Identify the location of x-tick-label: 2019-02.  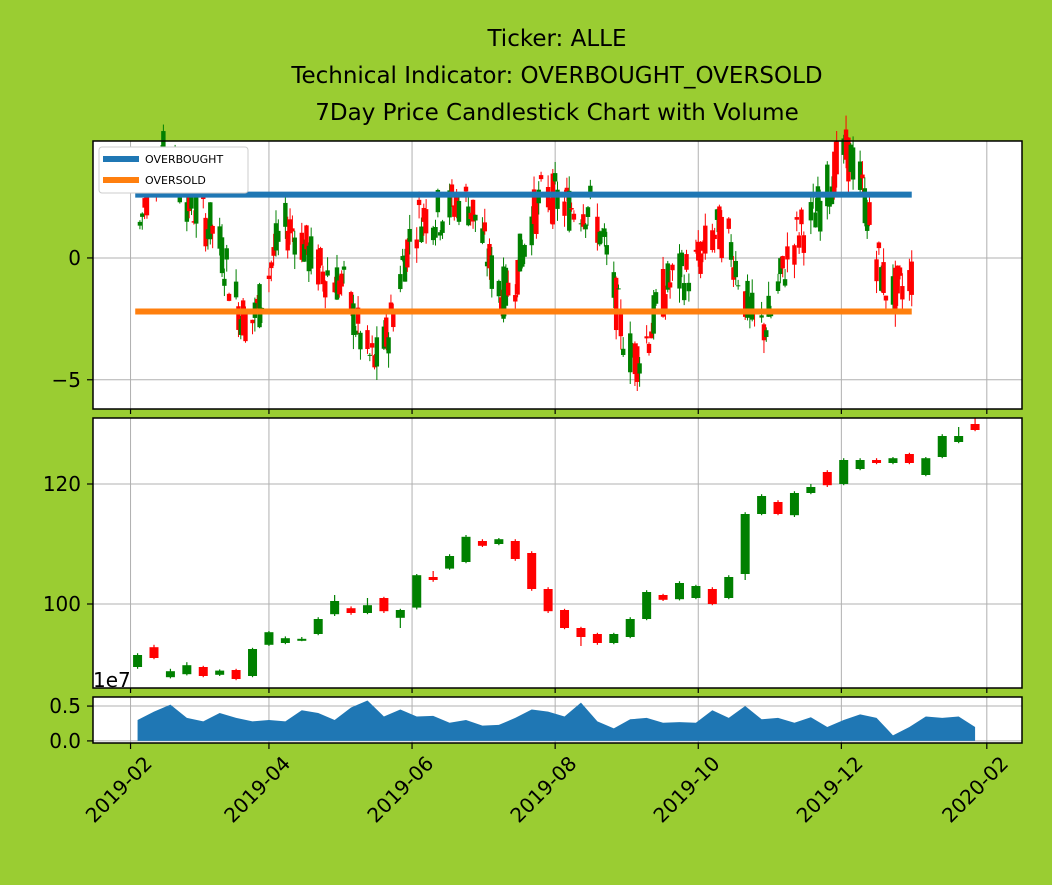
(119, 789).